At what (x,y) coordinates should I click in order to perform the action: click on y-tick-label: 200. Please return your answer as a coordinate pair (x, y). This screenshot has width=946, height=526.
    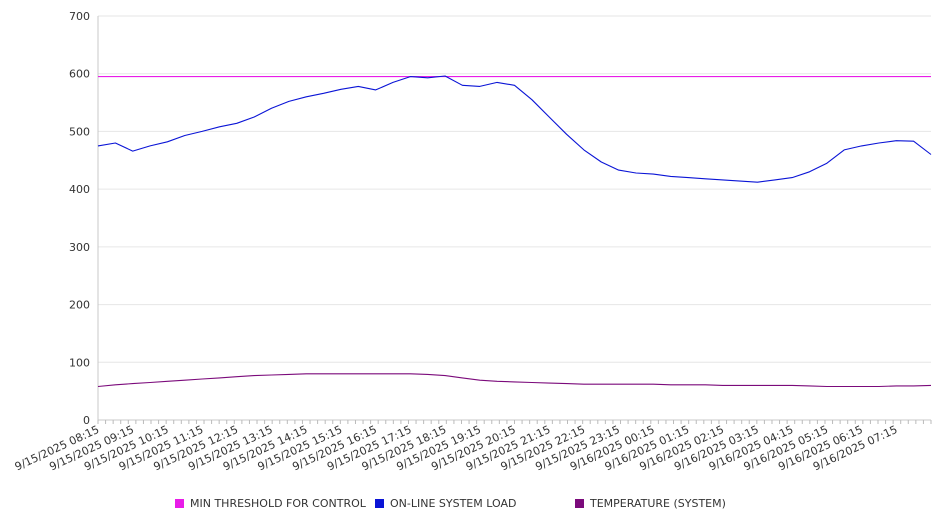
    Looking at the image, I should click on (79, 305).